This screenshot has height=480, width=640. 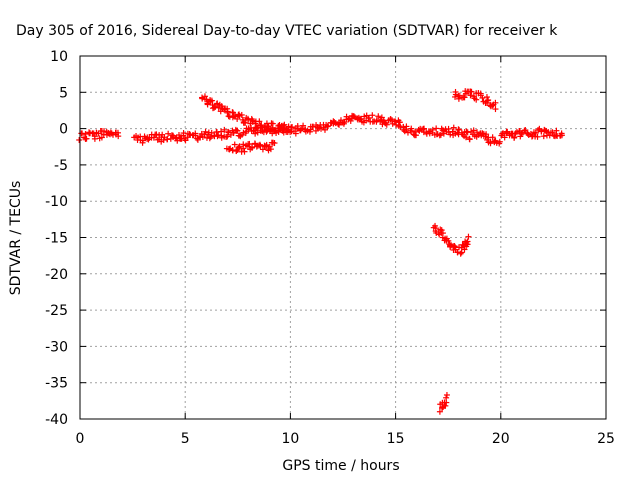 I want to click on y-tick-label: -40, so click(x=56, y=420).